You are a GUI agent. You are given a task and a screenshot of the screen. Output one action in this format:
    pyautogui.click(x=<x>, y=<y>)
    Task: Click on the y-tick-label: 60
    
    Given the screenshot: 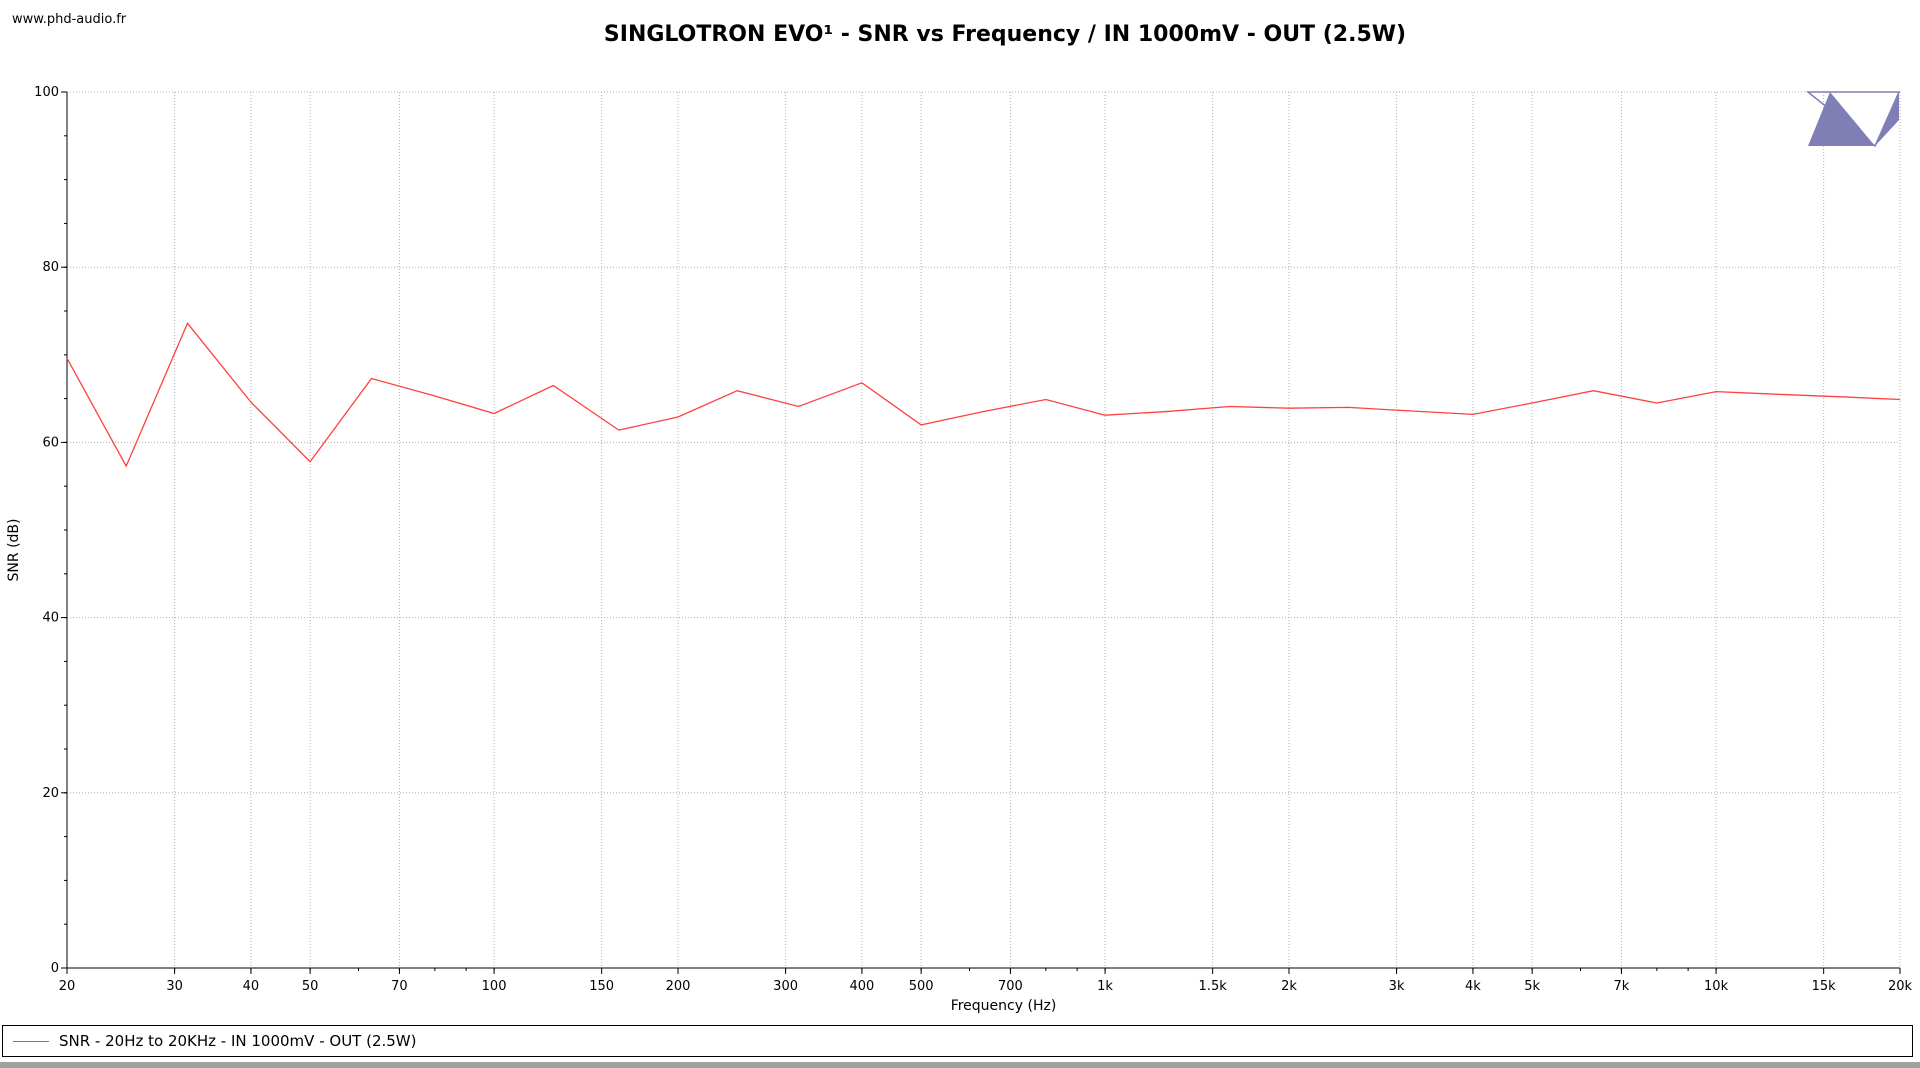 What is the action you would take?
    pyautogui.click(x=50, y=442)
    